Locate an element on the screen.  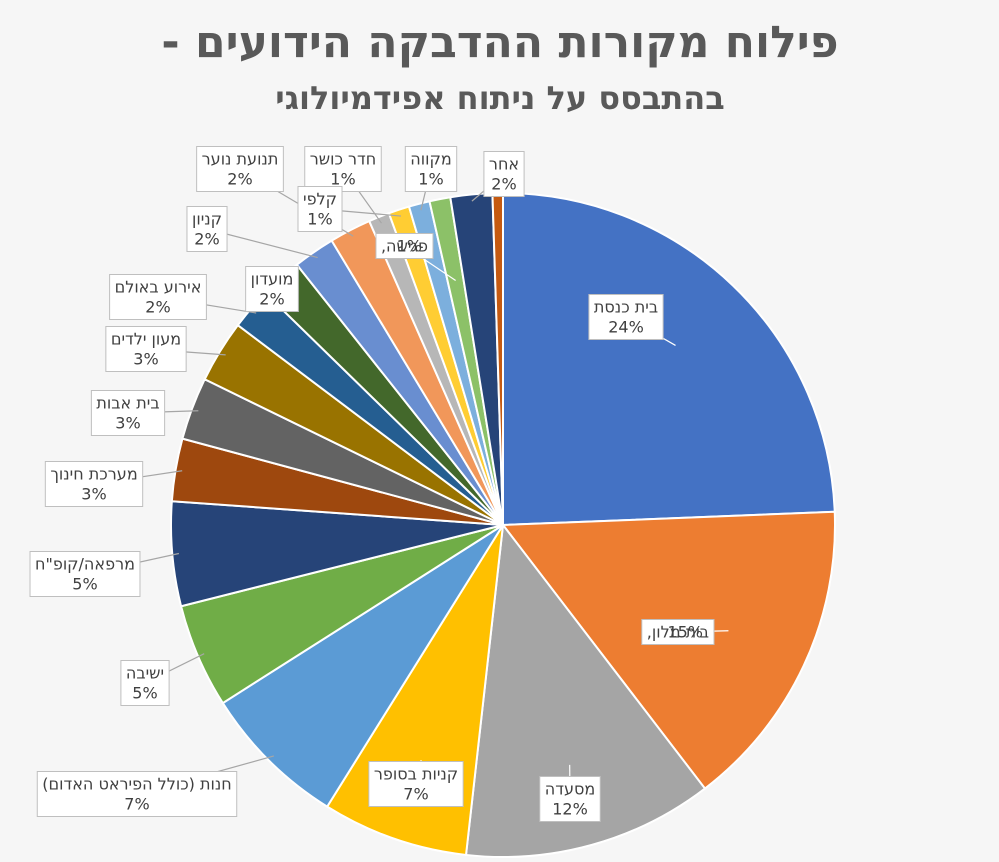
data-label: פגישה,1% is located at coordinates (415, 257).